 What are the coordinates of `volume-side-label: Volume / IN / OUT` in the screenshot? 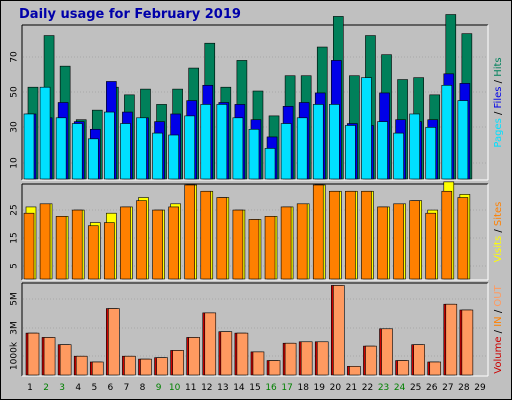 It's located at (498, 328).